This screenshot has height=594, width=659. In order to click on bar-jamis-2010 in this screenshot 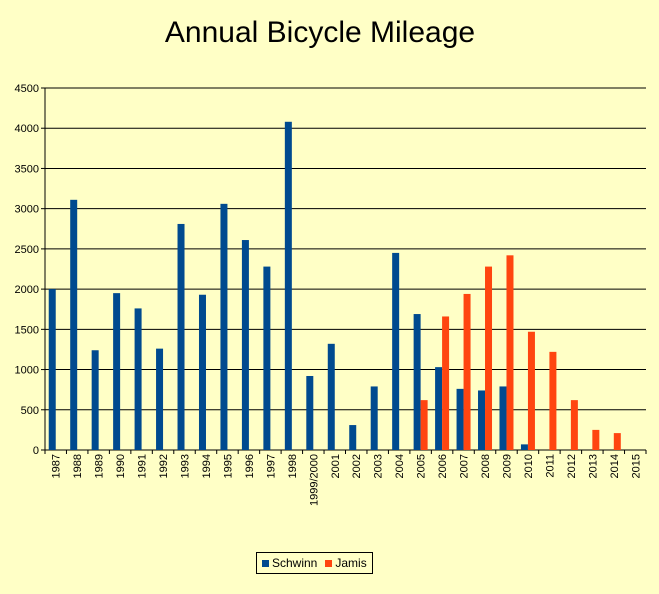, I will do `click(531, 390)`.